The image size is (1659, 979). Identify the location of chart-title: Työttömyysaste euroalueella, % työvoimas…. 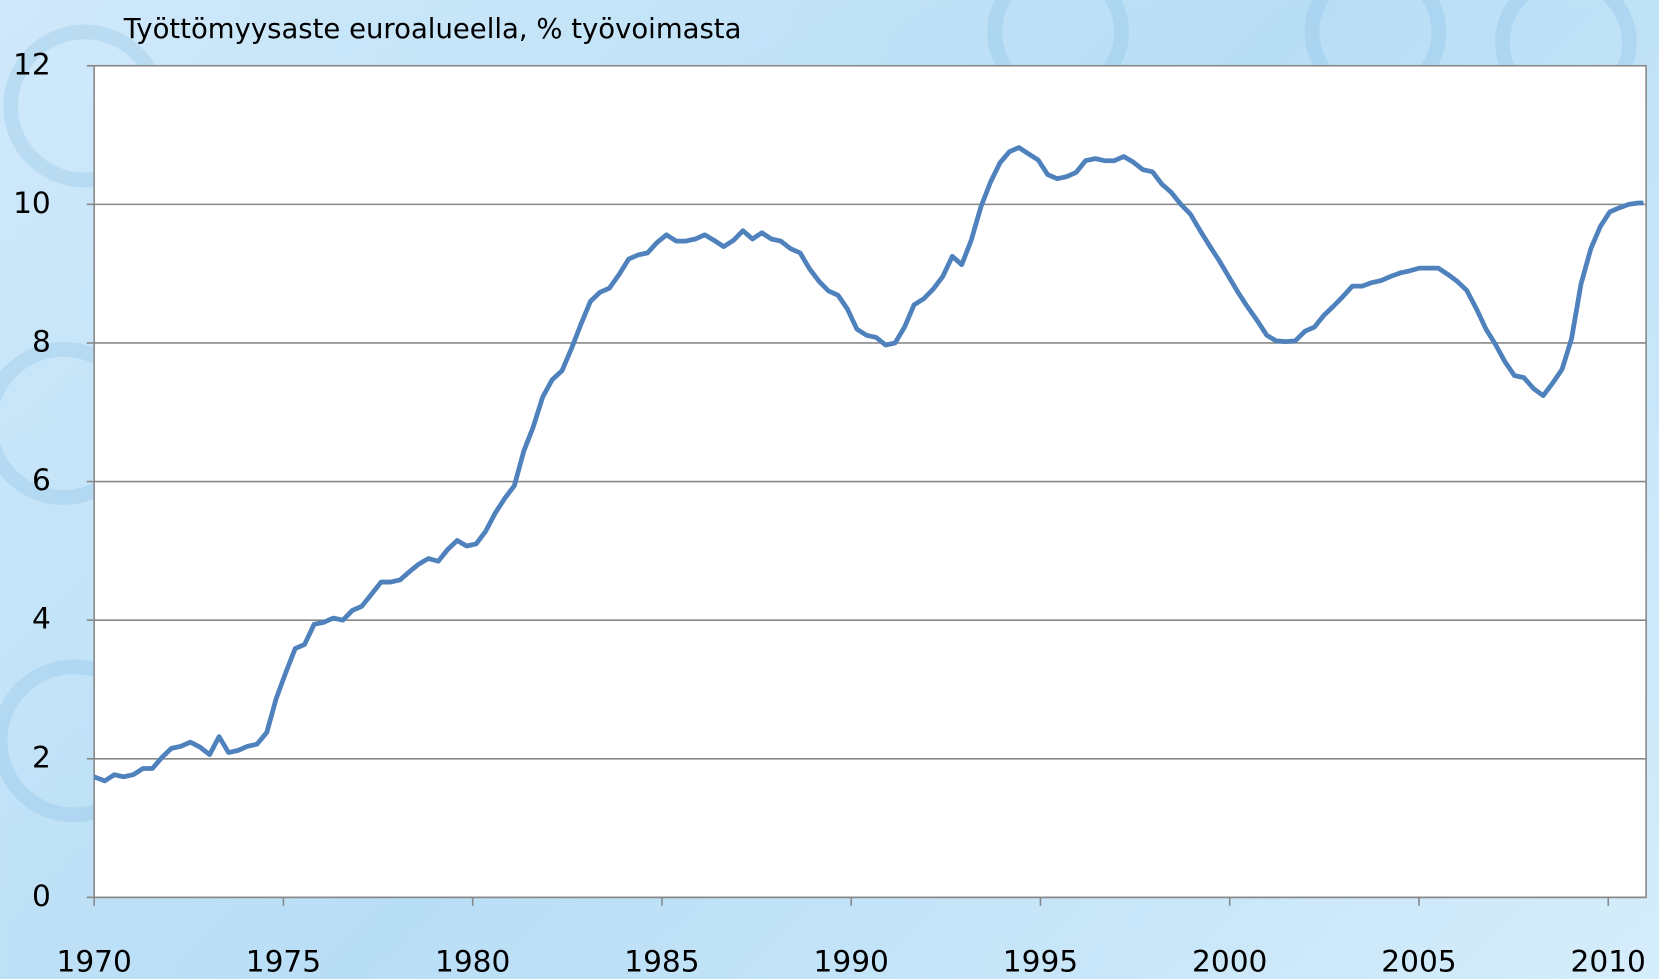
(432, 29).